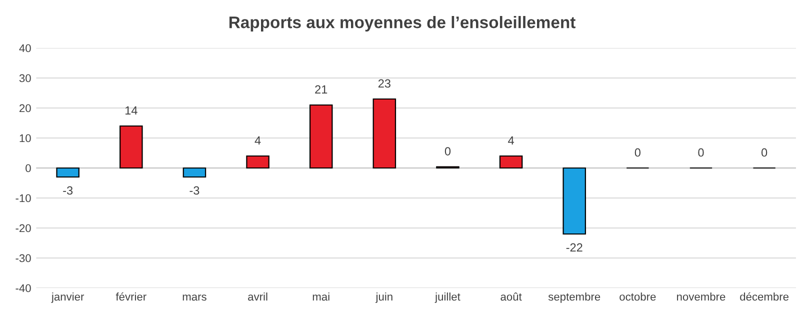 The height and width of the screenshot is (320, 804). I want to click on data-label: 21, so click(321, 89).